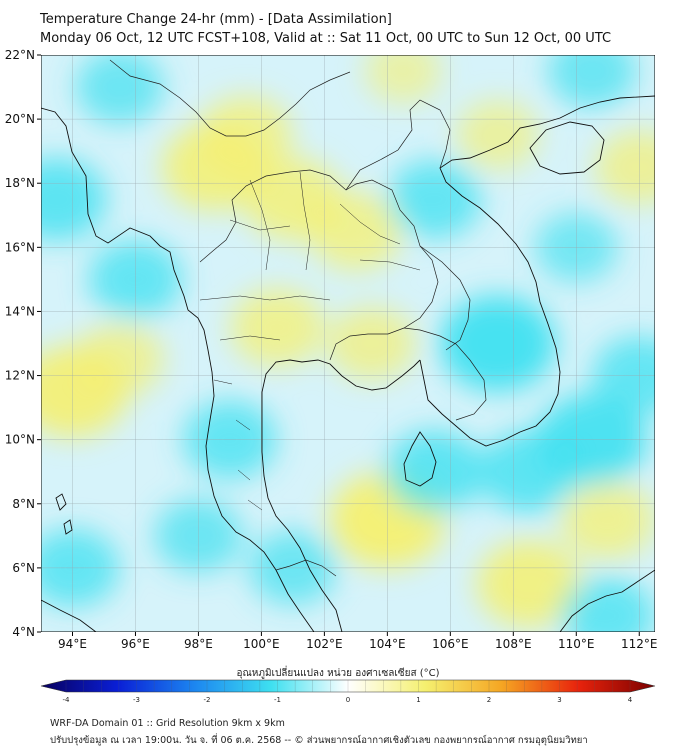 This screenshot has height=756, width=676. Describe the element at coordinates (348, 700) in the screenshot. I see `colorbar-tick-label: 0` at that location.